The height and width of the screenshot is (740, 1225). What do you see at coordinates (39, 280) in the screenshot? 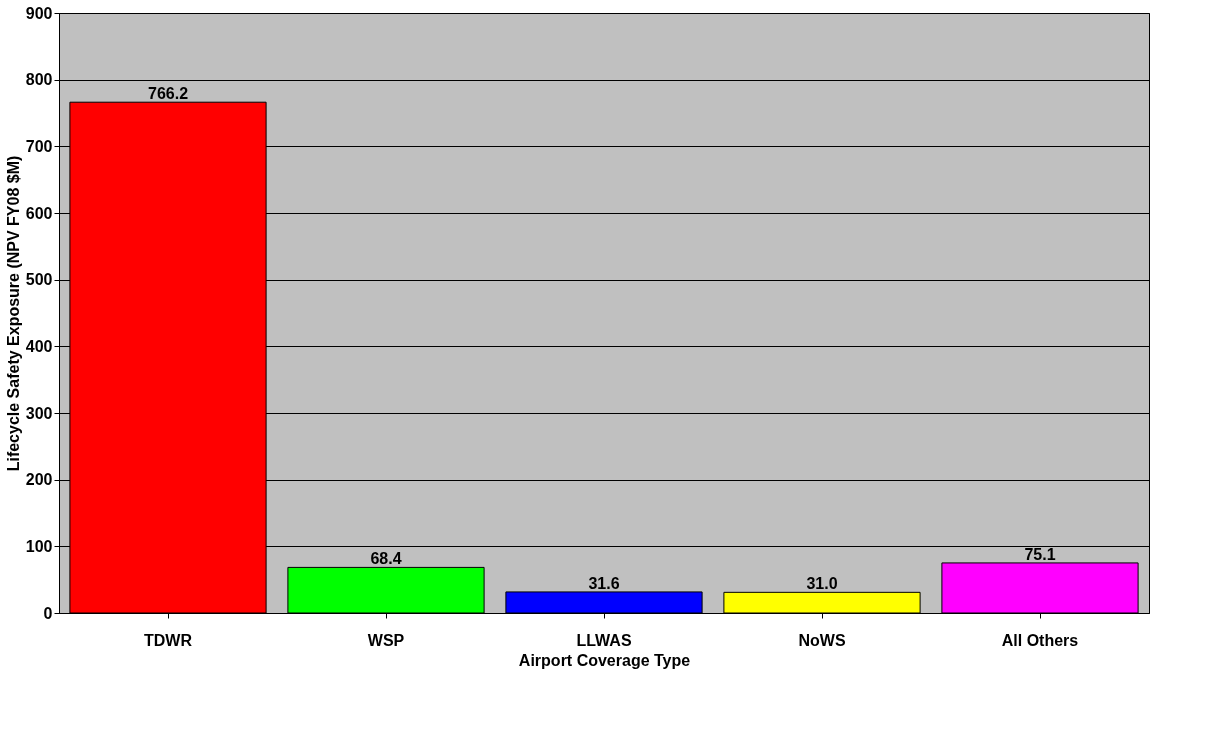
I see `y-tick-label: 500` at bounding box center [39, 280].